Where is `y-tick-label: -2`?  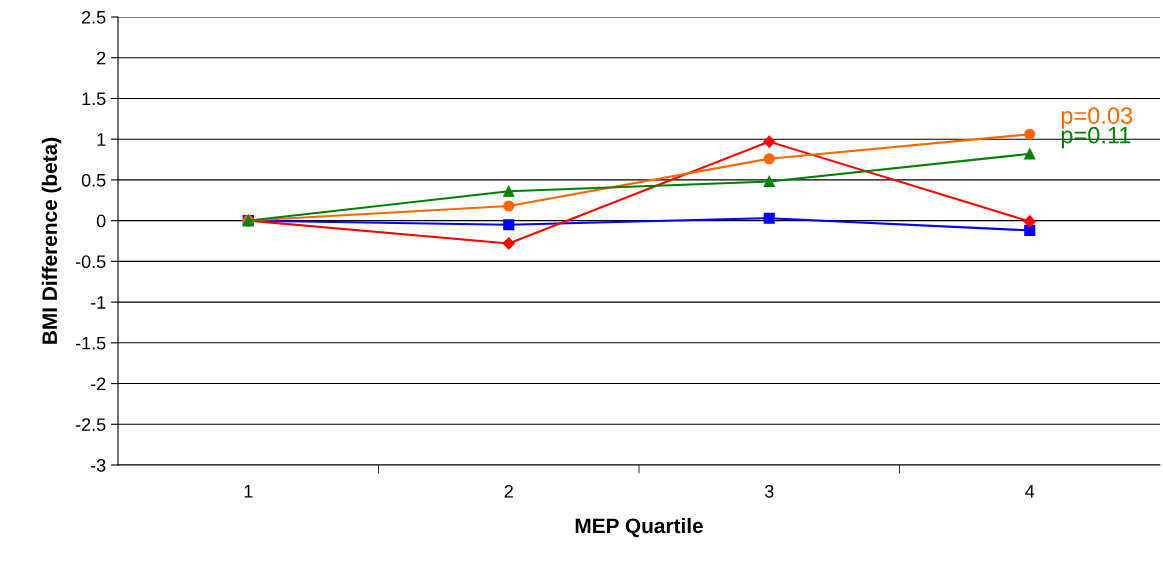 y-tick-label: -2 is located at coordinates (98, 384).